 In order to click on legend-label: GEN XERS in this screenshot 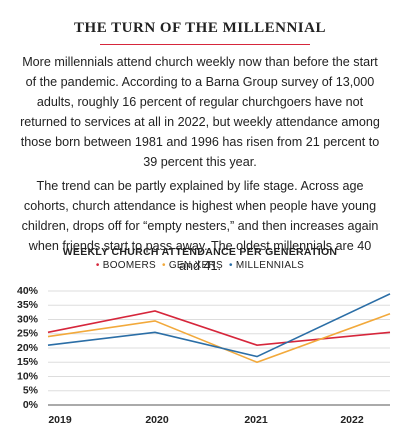, I will do `click(195, 265)`.